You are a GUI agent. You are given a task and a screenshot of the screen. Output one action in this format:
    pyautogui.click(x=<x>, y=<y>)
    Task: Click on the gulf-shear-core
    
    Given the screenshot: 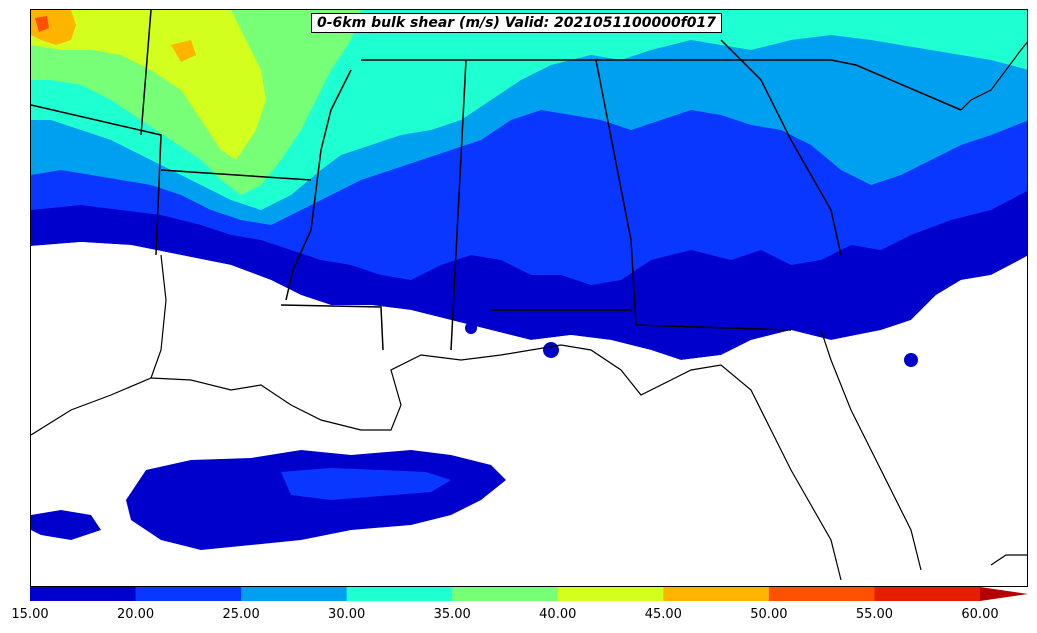 What is the action you would take?
    pyautogui.click(x=366, y=484)
    